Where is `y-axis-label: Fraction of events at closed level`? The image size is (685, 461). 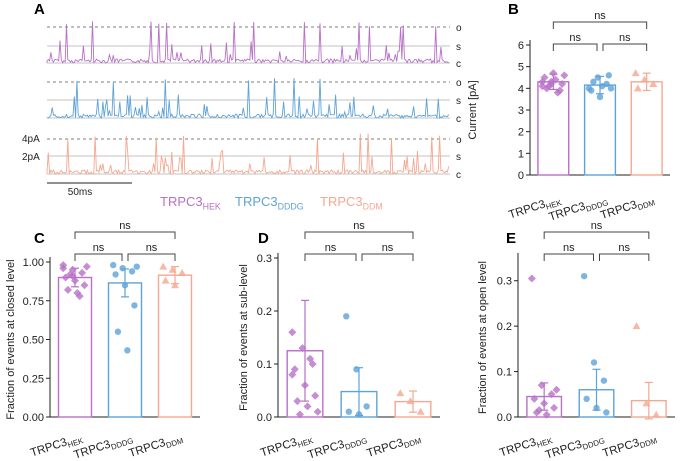
y-axis-label: Fraction of events at closed level is located at coordinates (11, 339).